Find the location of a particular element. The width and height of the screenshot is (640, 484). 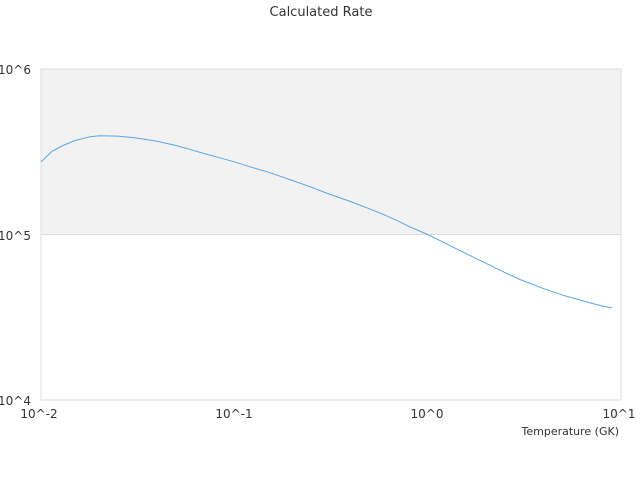

y-tick-label: 10^4 is located at coordinates (15, 401).